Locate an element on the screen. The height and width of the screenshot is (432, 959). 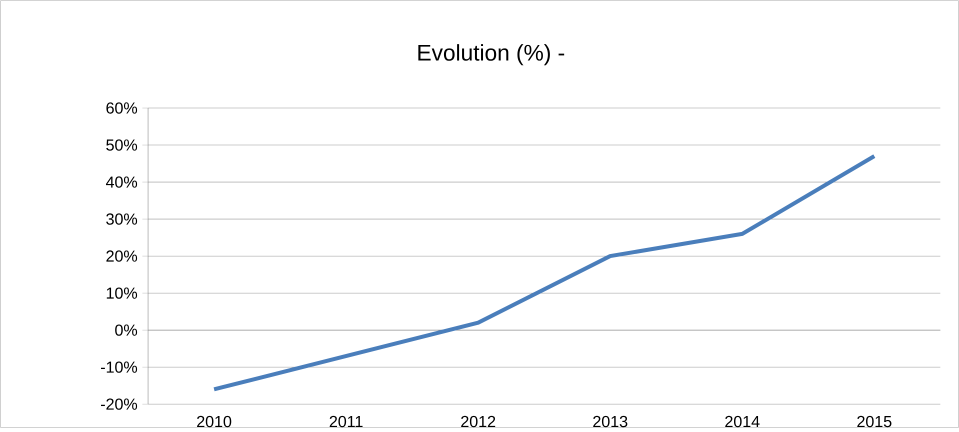
x-tick-label: 2011 is located at coordinates (346, 422).